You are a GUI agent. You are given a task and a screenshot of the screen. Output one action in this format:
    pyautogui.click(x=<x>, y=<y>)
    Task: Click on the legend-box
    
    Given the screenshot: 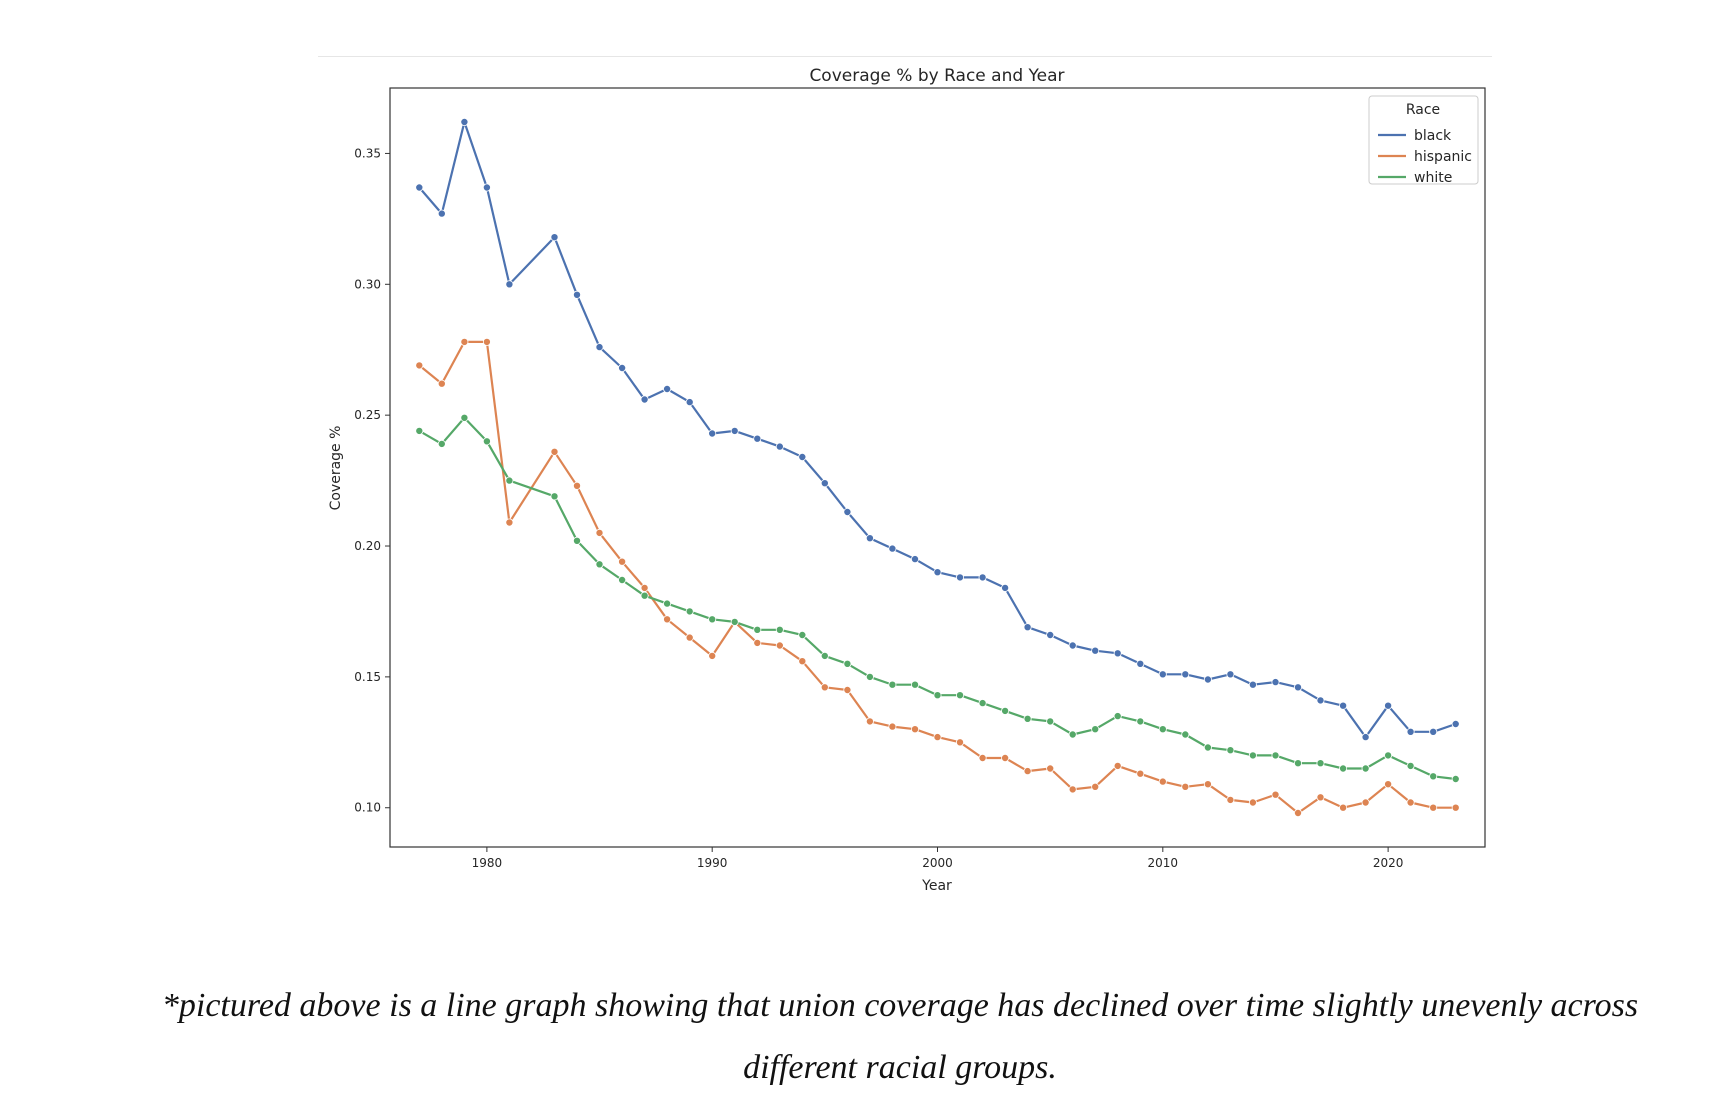 What is the action you would take?
    pyautogui.click(x=1423, y=140)
    